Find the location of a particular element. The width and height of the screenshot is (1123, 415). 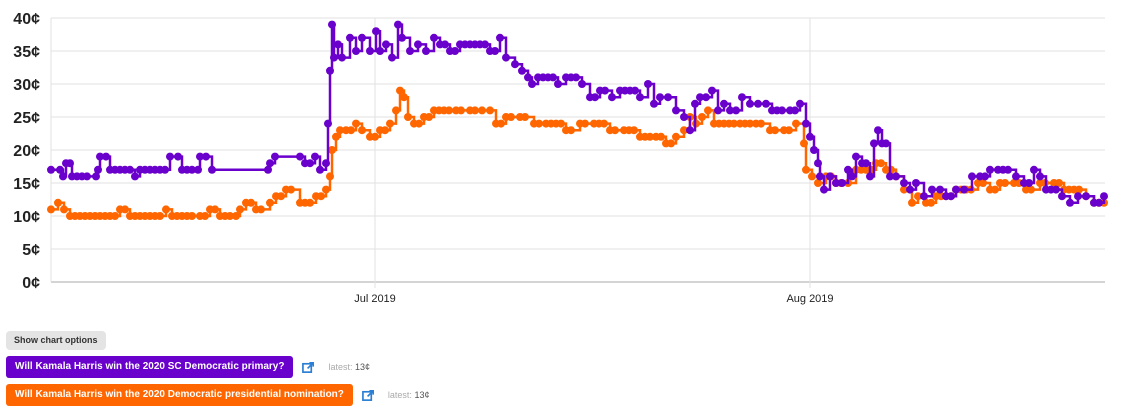

y-tick-label: 35¢ is located at coordinates (26, 52).